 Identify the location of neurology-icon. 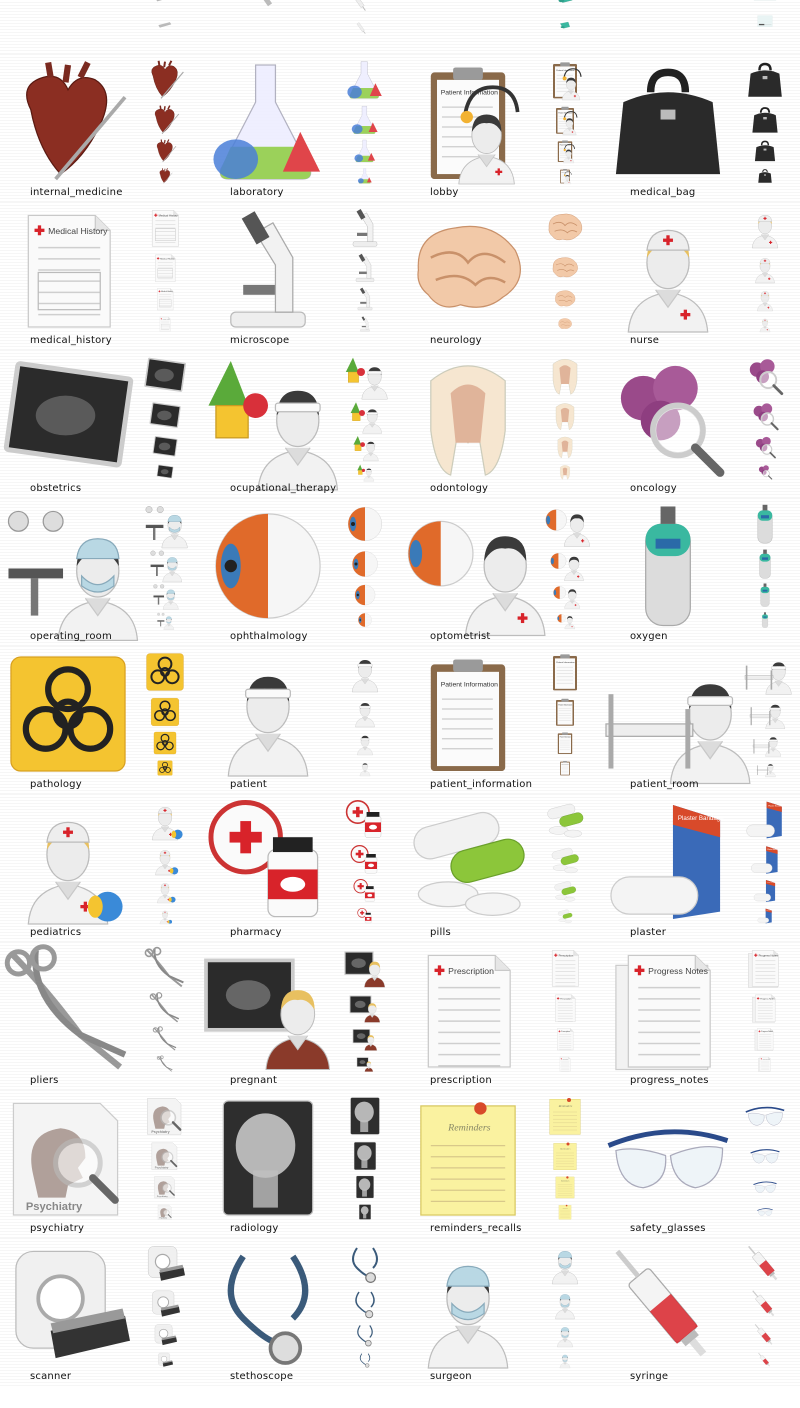
(565, 266).